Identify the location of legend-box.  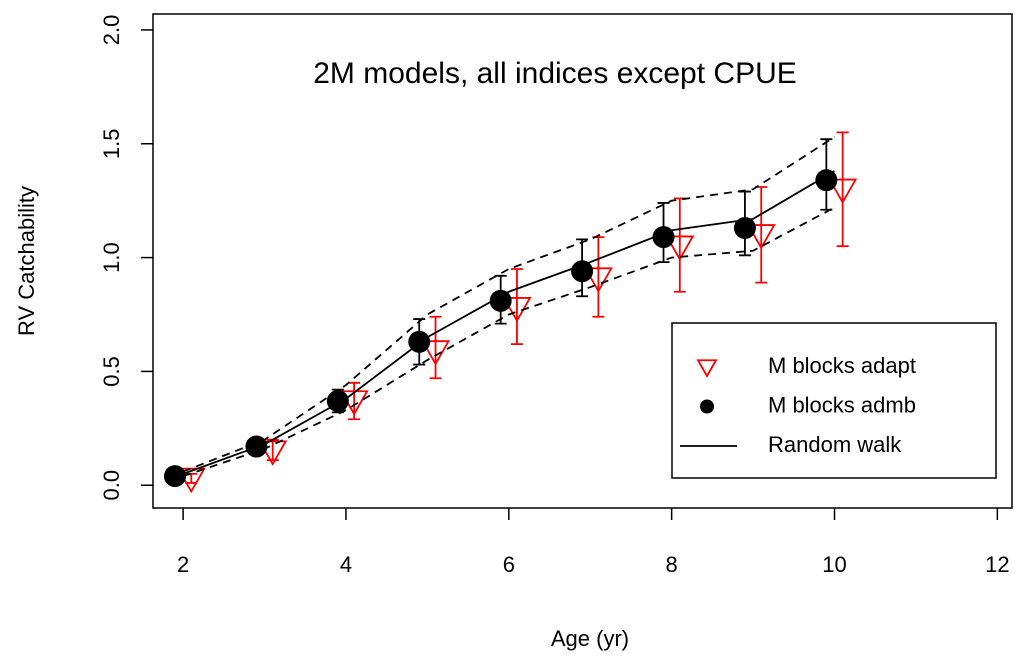
(834, 400).